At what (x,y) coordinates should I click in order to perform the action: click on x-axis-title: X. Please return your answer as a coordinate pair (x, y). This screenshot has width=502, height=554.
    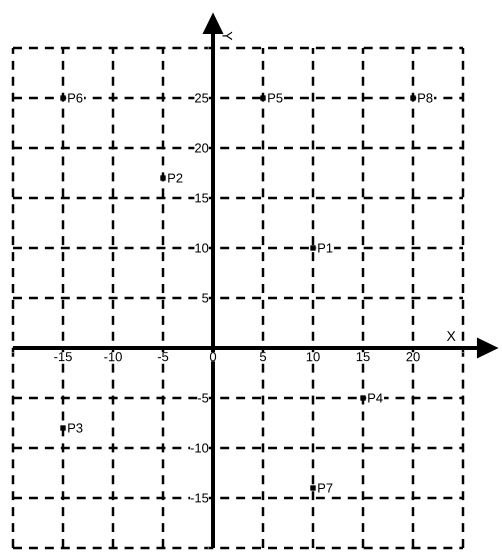
    Looking at the image, I should click on (451, 336).